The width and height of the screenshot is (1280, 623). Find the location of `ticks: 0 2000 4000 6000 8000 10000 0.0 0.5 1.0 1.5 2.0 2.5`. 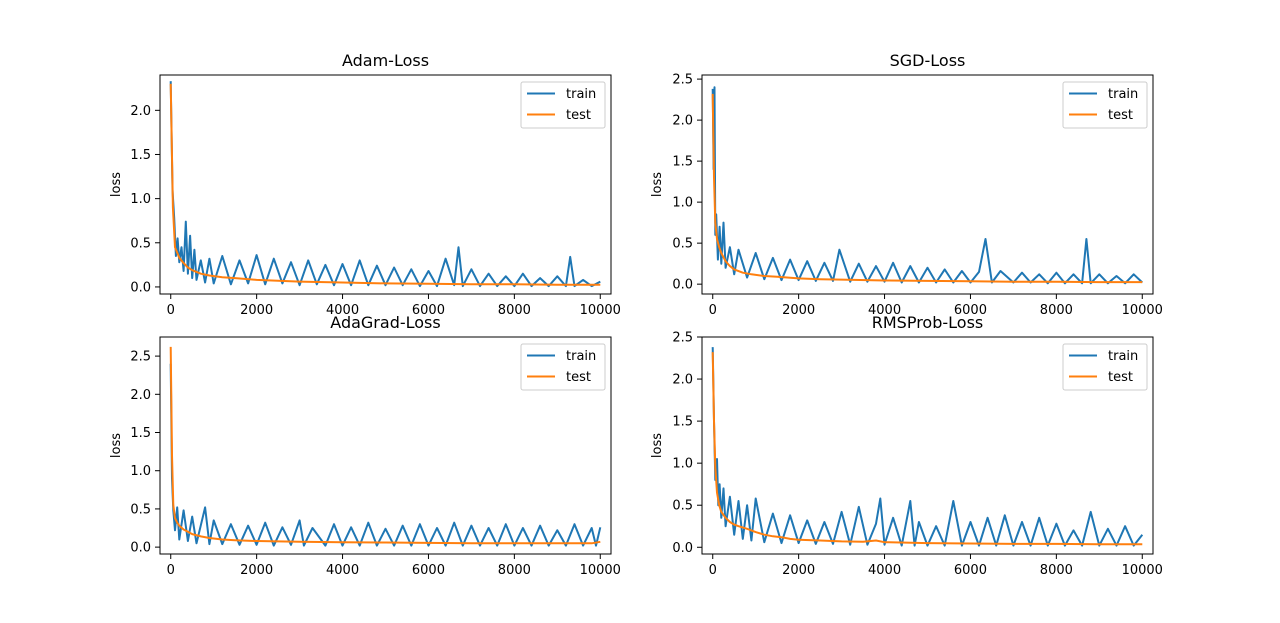

ticks: 0 2000 4000 6000 8000 10000 0.0 0.5 1.0 1.5 2.0 2.5 is located at coordinates (375, 464).